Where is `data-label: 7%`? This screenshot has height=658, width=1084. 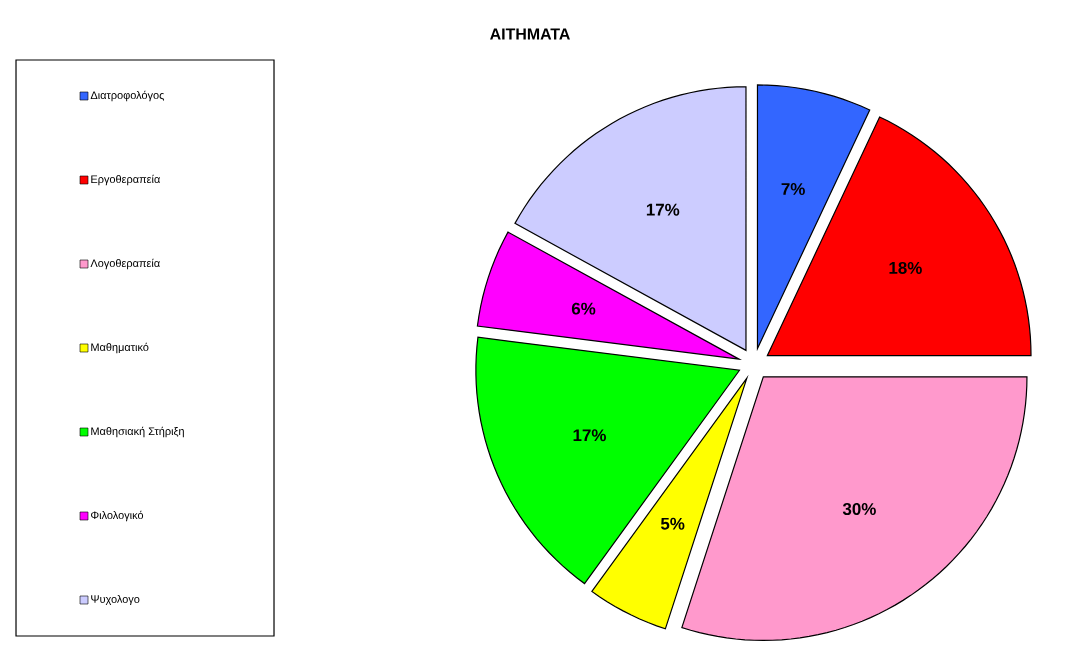
data-label: 7% is located at coordinates (793, 189).